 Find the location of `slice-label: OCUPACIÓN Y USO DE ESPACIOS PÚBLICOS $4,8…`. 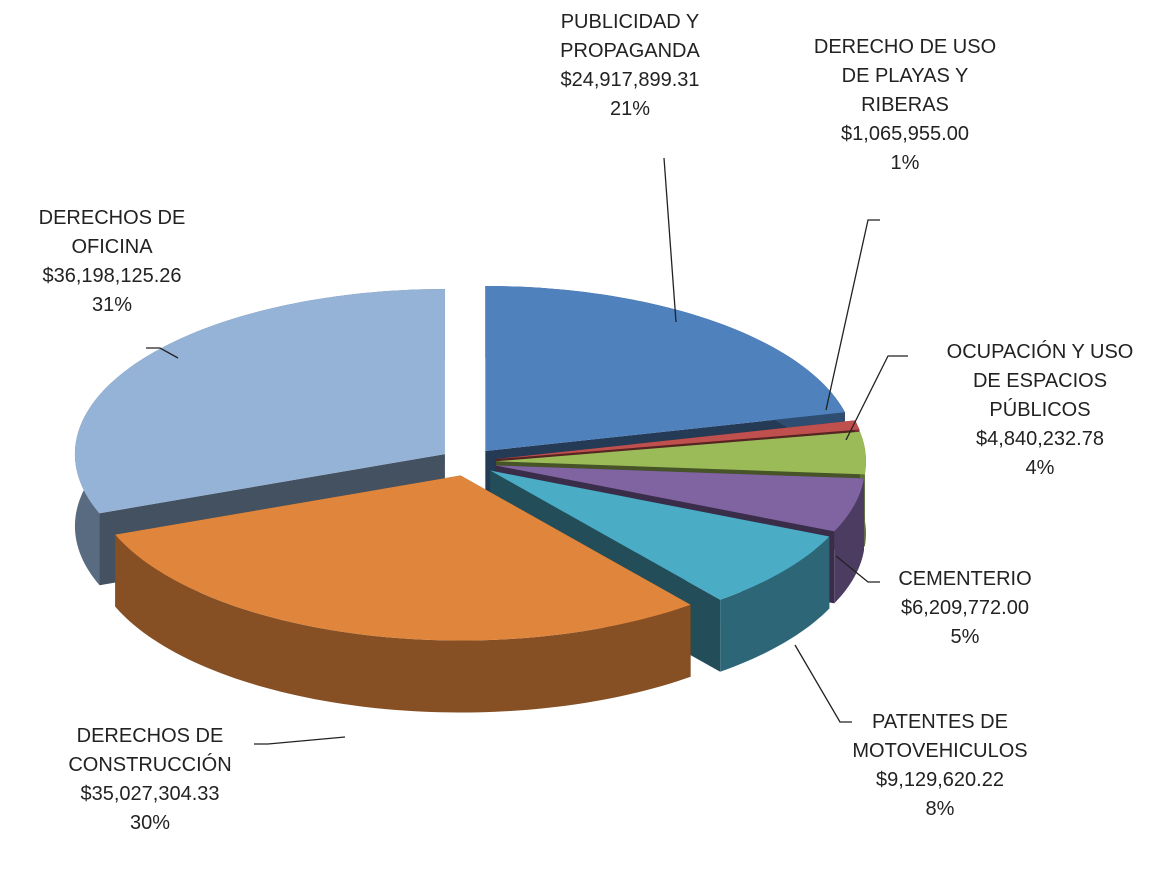

slice-label: OCUPACIÓN Y USO DE ESPACIOS PÚBLICOS $4,8… is located at coordinates (1024, 410).